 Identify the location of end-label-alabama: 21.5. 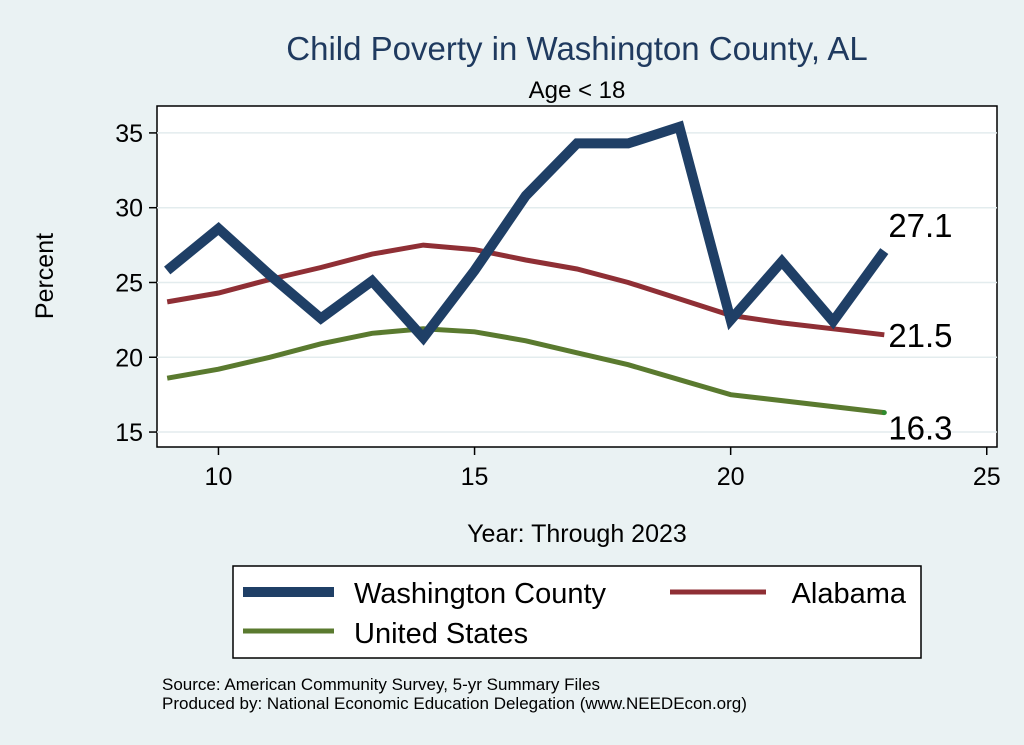
(920, 335).